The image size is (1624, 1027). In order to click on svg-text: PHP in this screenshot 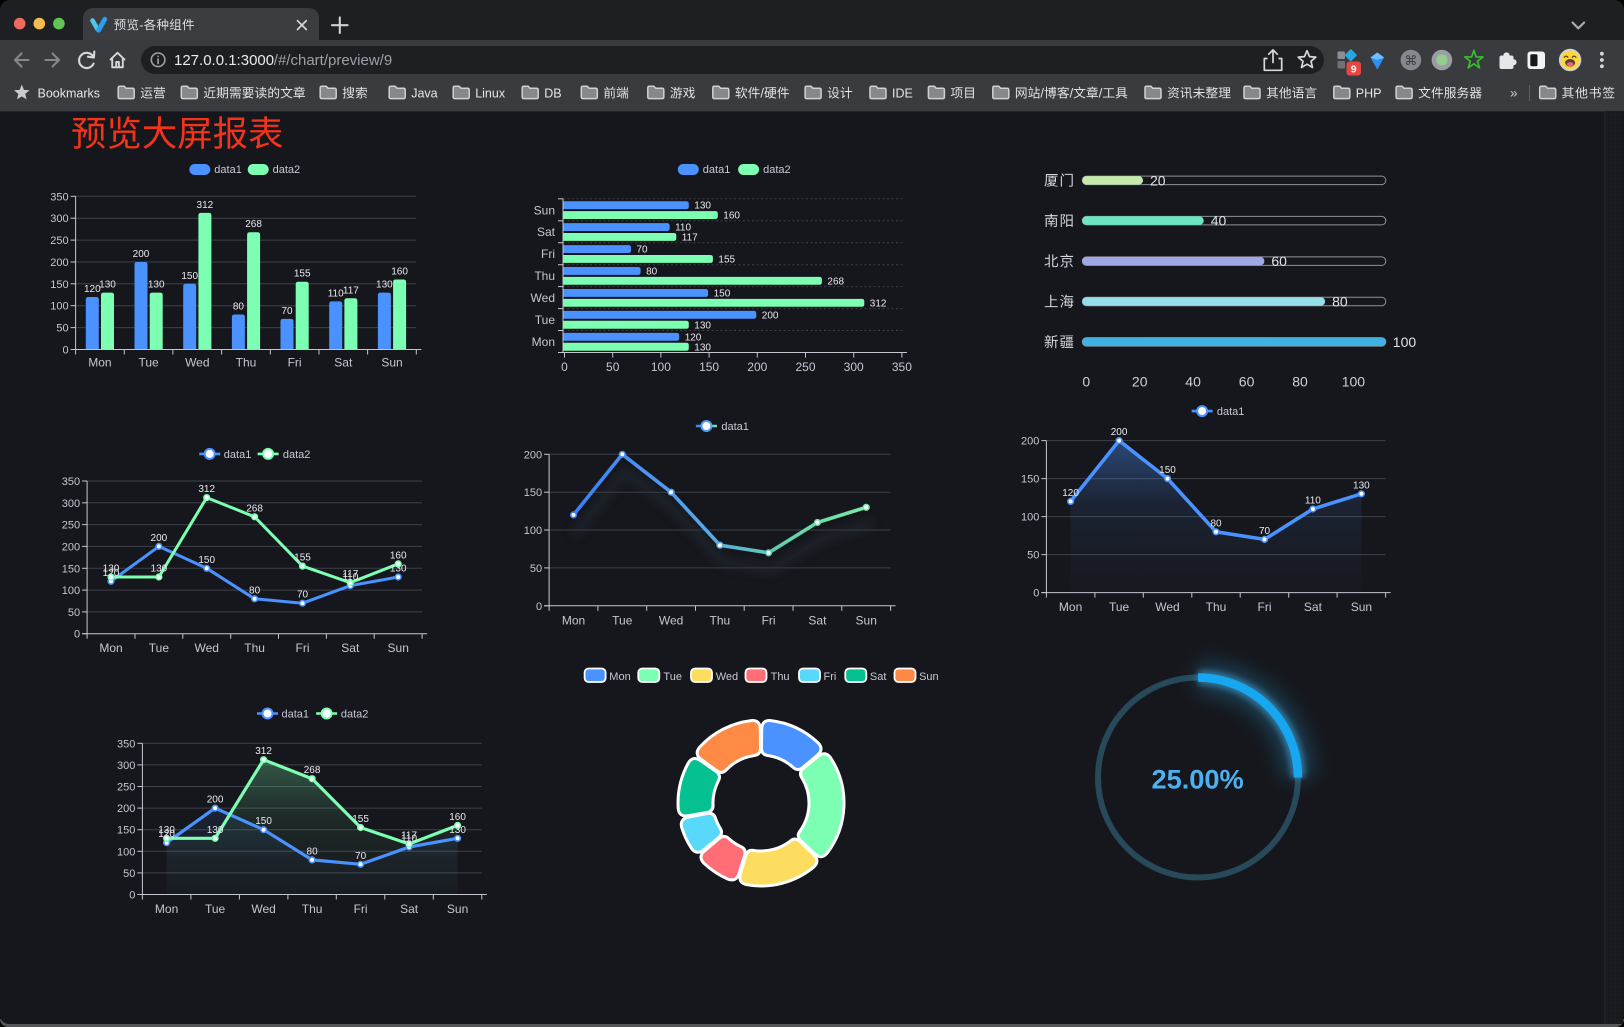, I will do `click(1369, 93)`.